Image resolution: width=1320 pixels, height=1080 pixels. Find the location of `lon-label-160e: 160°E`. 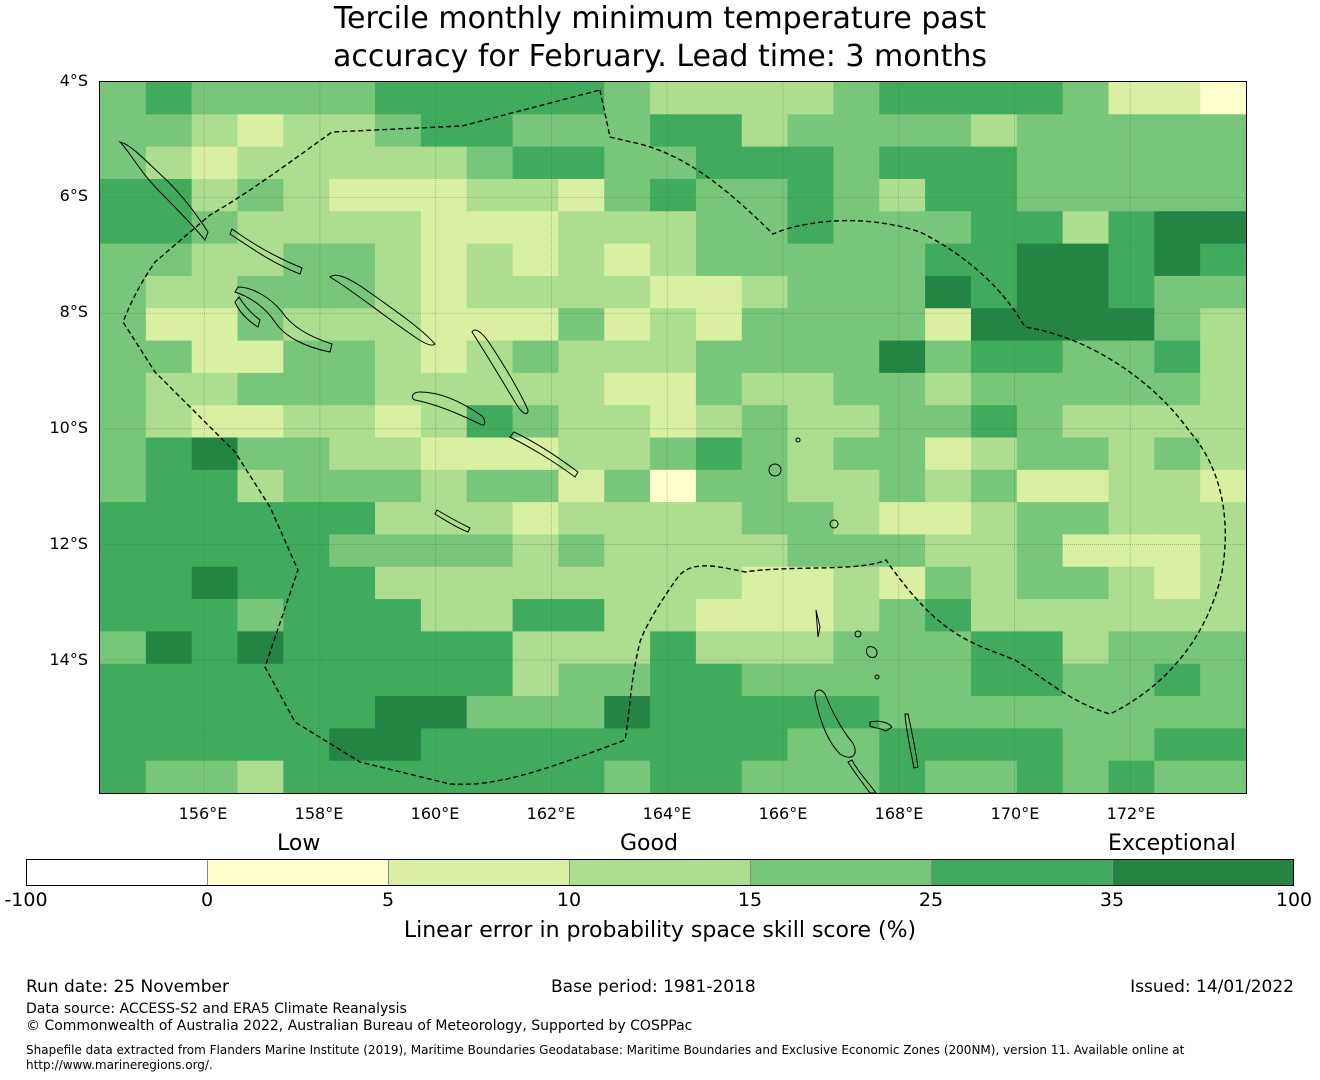

lon-label-160e: 160°E is located at coordinates (435, 813).